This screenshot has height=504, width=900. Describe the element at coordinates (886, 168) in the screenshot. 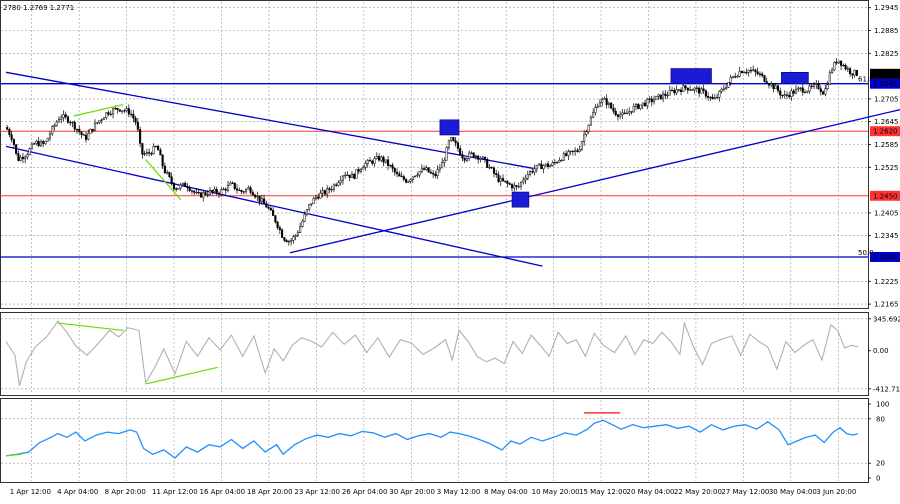

I see `y-tick-label: 1.2525` at that location.